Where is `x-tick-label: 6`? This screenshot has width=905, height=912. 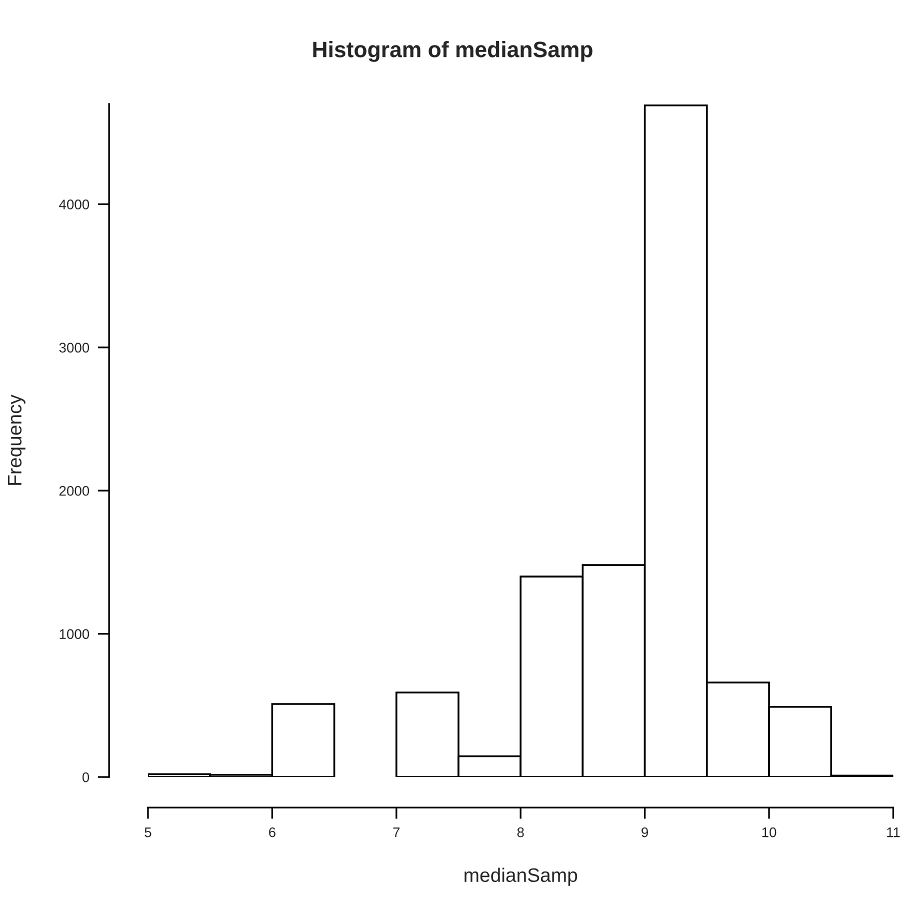
x-tick-label: 6 is located at coordinates (272, 832).